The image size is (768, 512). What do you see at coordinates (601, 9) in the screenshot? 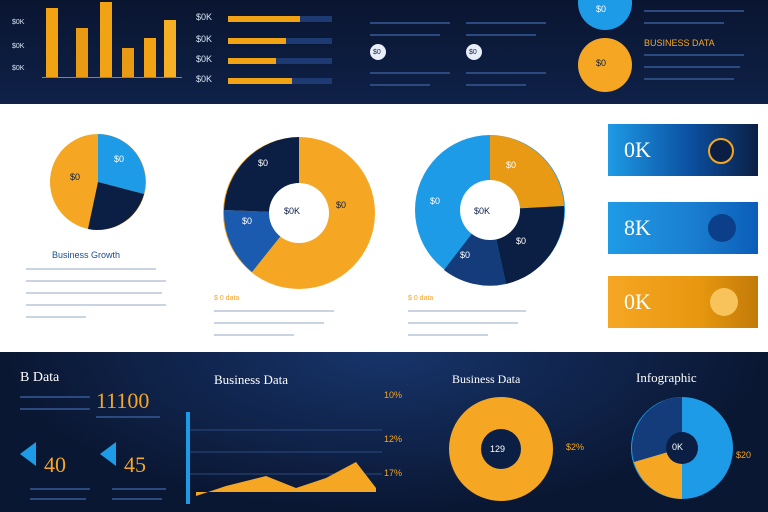
I see `circle-blue-label: $0` at bounding box center [601, 9].